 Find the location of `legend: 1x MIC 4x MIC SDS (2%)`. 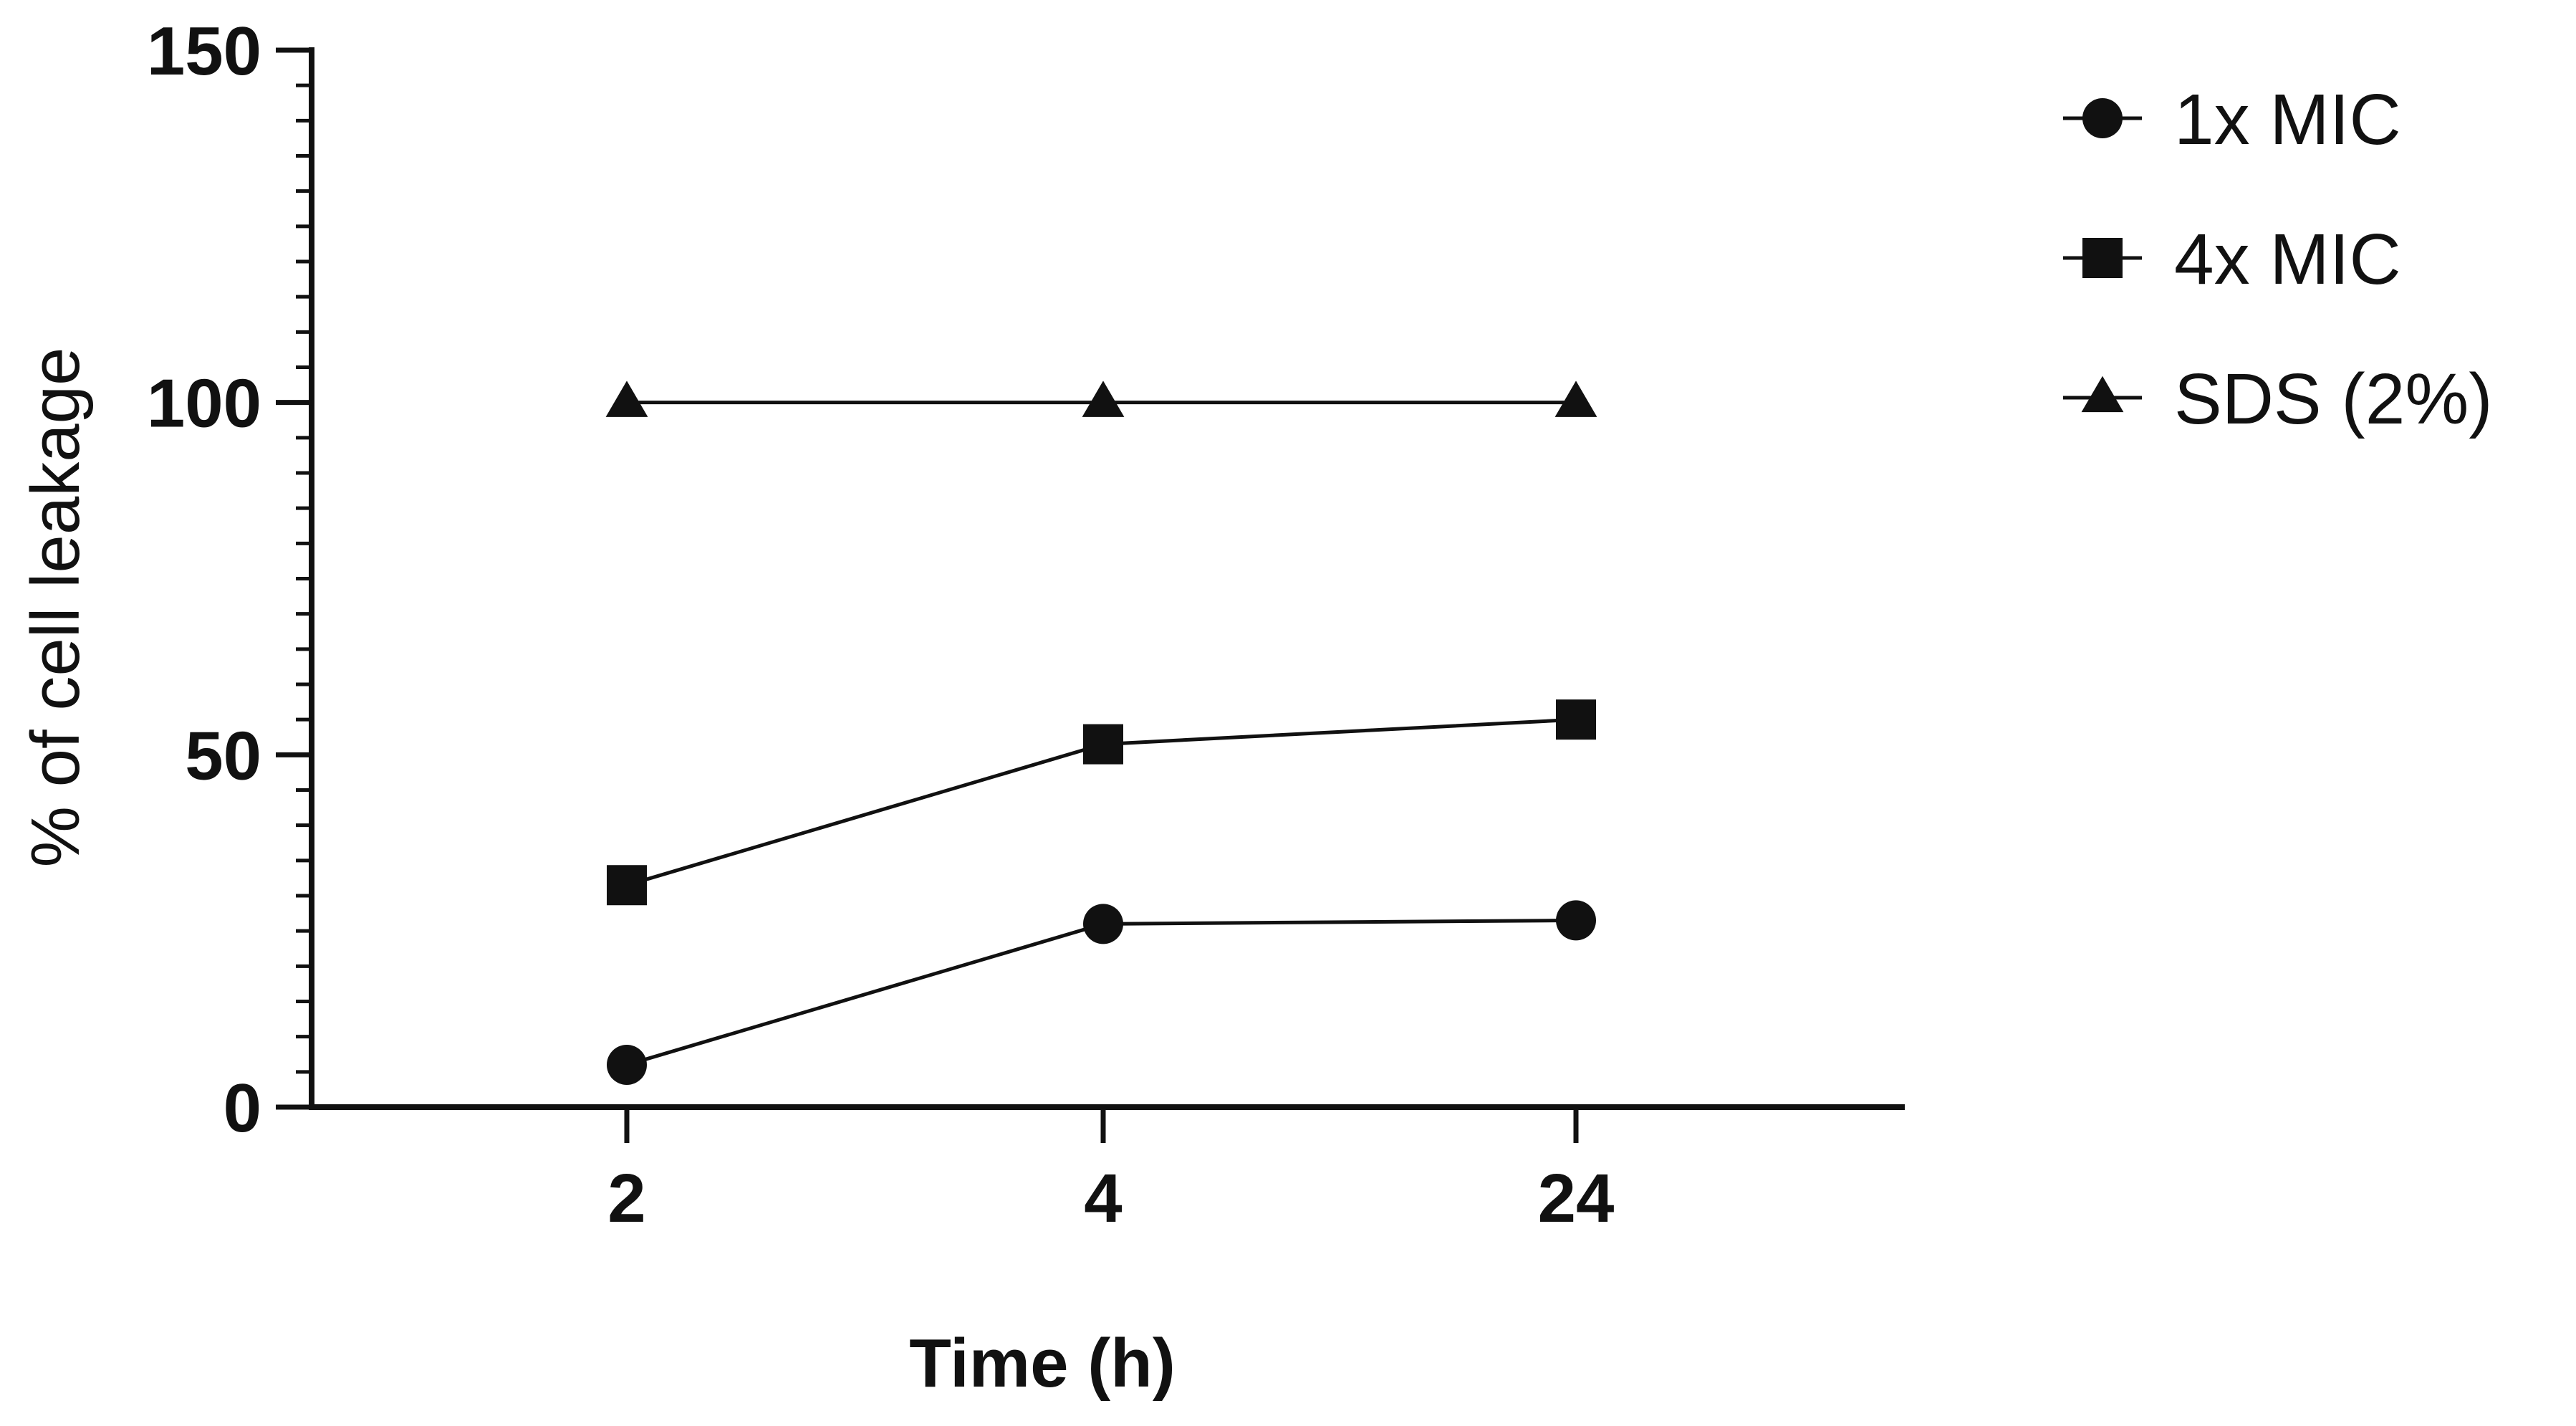

legend: 1x MIC 4x MIC SDS (2%) is located at coordinates (2278, 259).